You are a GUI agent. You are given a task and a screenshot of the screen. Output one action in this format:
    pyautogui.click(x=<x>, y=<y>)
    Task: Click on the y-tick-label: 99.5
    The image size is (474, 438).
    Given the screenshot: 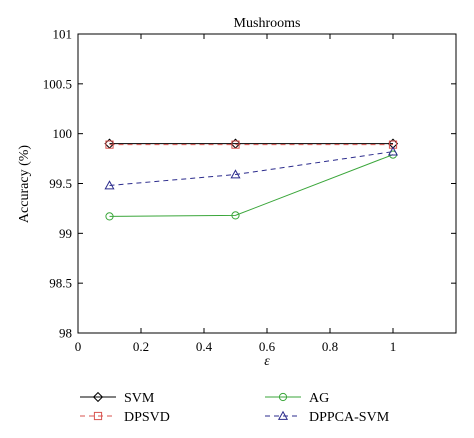 What is the action you would take?
    pyautogui.click(x=60, y=183)
    